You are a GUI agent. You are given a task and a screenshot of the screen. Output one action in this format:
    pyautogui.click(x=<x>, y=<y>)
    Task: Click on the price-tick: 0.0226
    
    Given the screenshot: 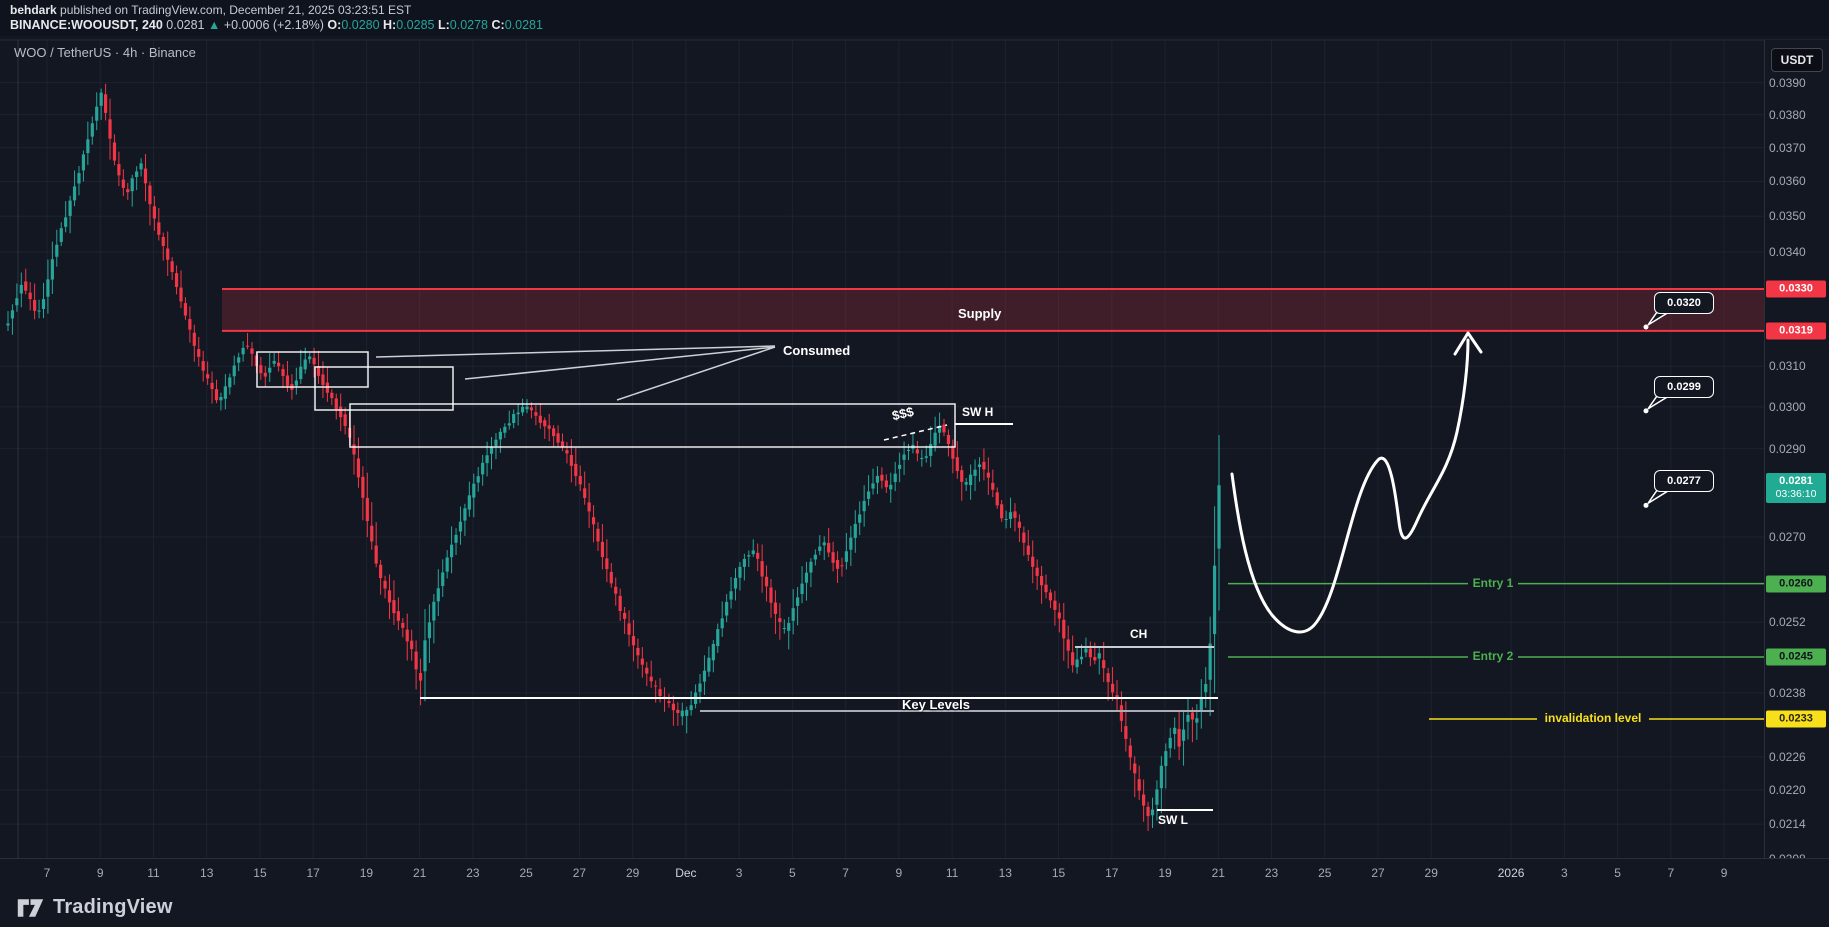 What is the action you would take?
    pyautogui.click(x=1787, y=756)
    